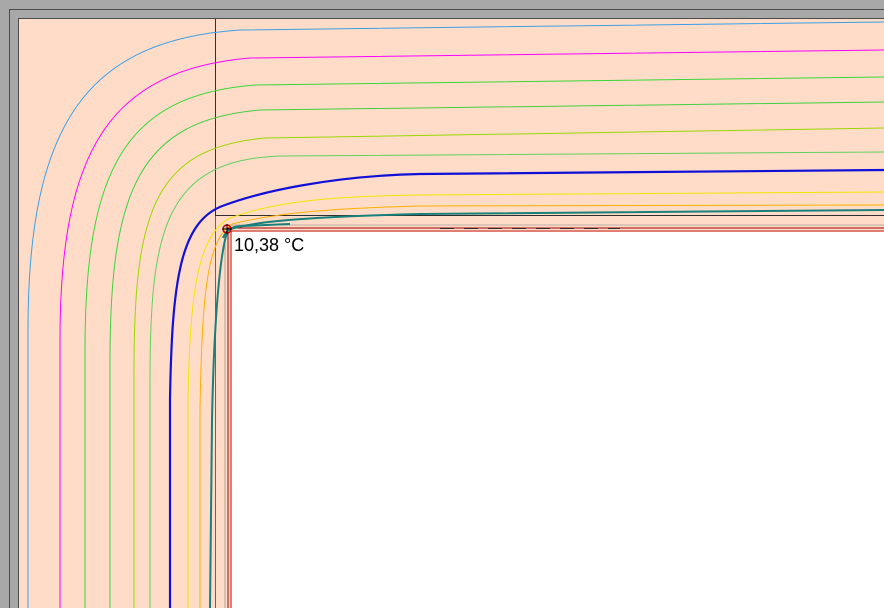 The height and width of the screenshot is (613, 884). What do you see at coordinates (442, 4) in the screenshot?
I see `frame-top-border` at bounding box center [442, 4].